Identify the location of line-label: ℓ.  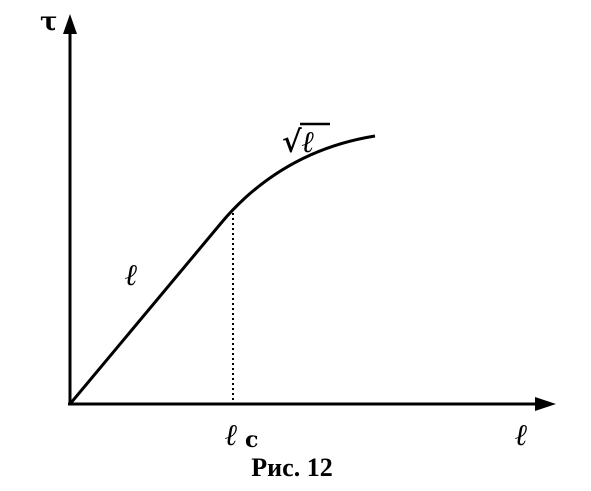
(131, 275).